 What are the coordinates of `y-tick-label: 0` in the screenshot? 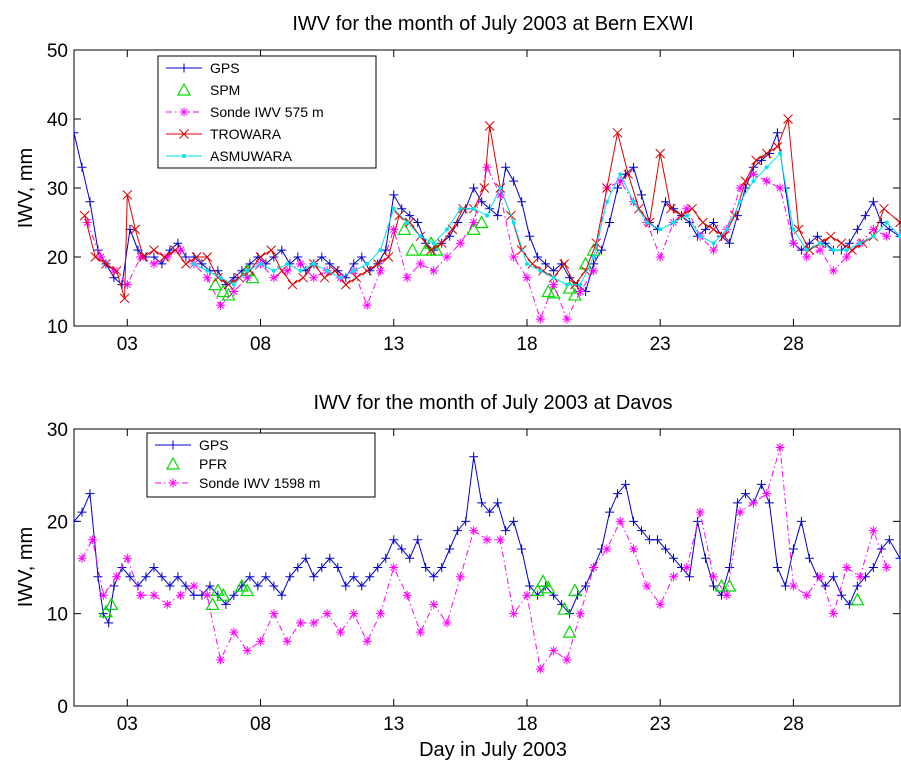 It's located at (62, 707).